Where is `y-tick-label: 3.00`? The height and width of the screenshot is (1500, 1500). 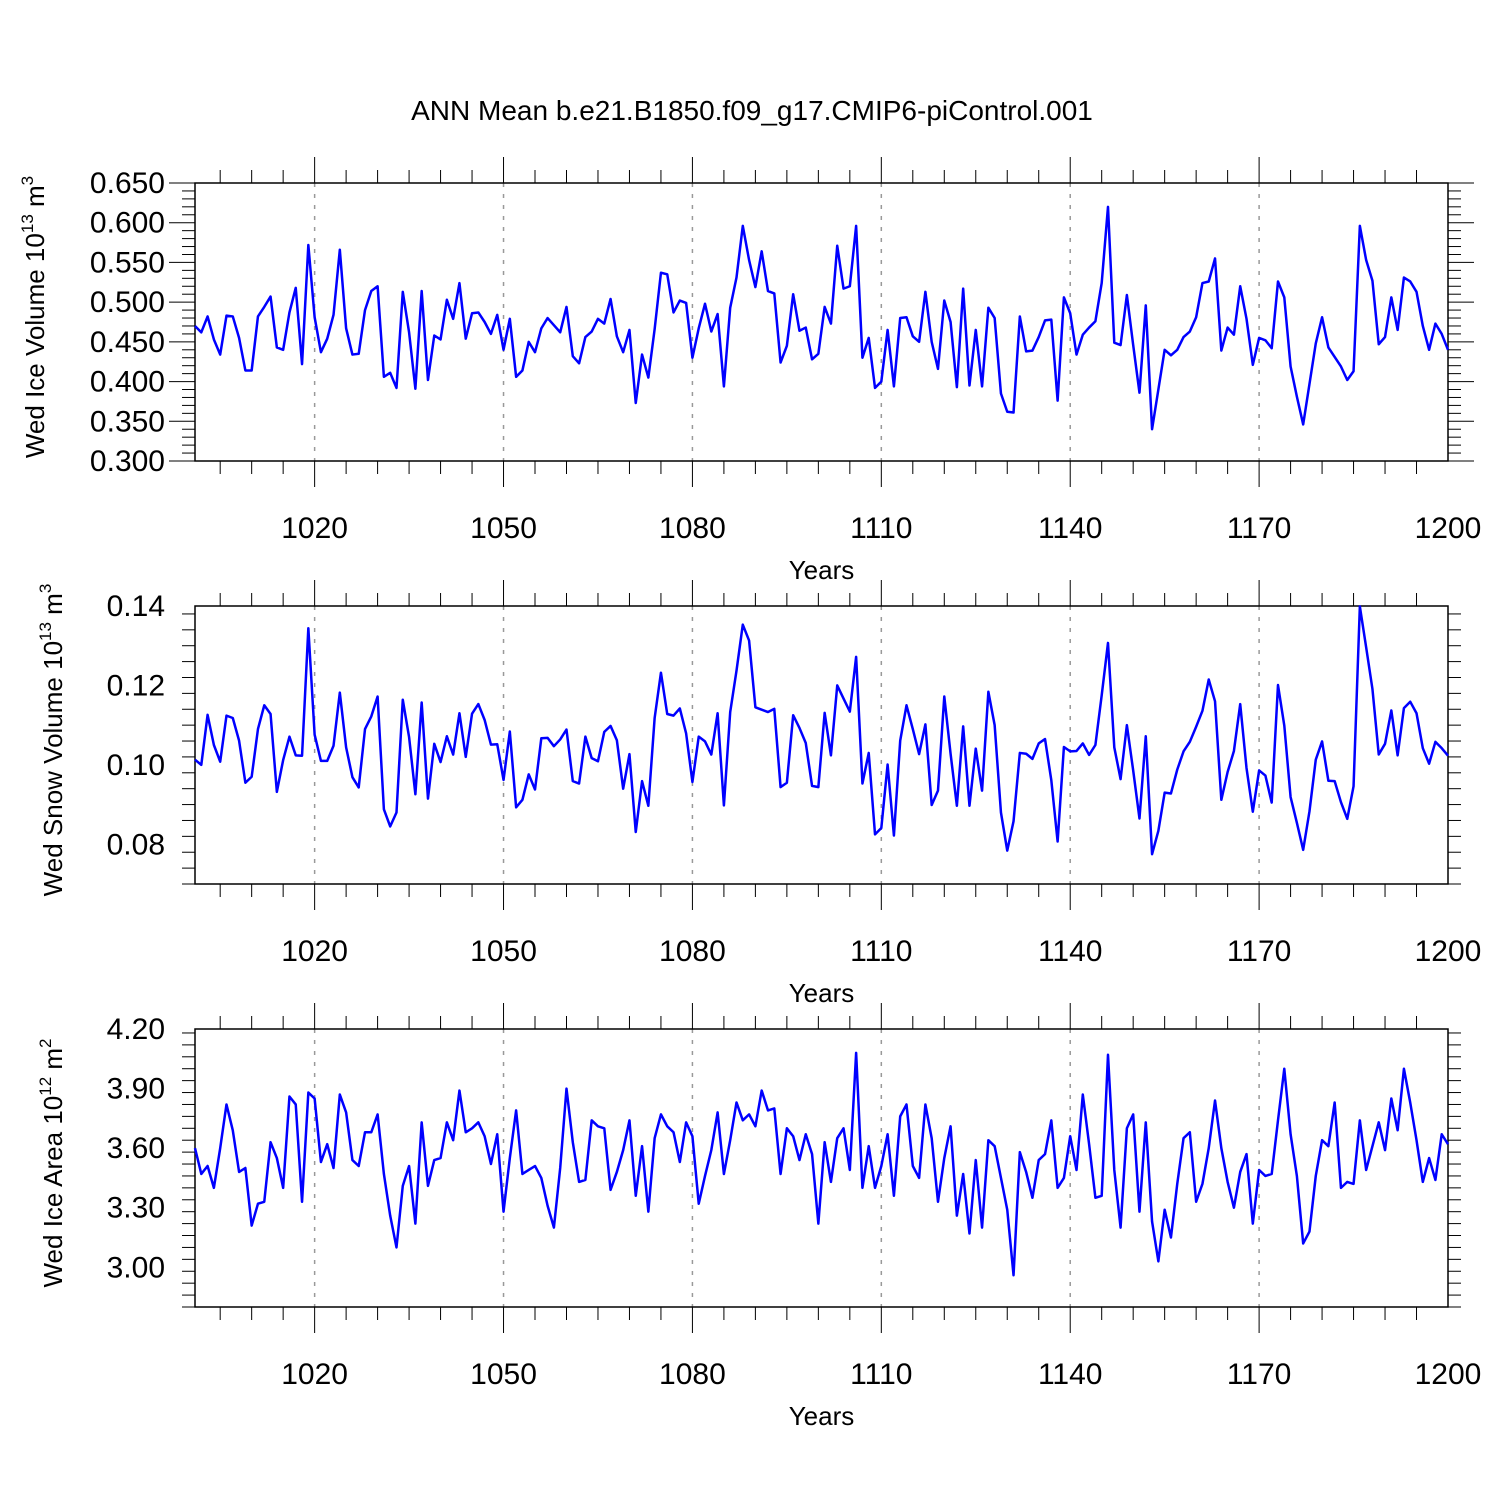 y-tick-label: 3.00 is located at coordinates (136, 1267).